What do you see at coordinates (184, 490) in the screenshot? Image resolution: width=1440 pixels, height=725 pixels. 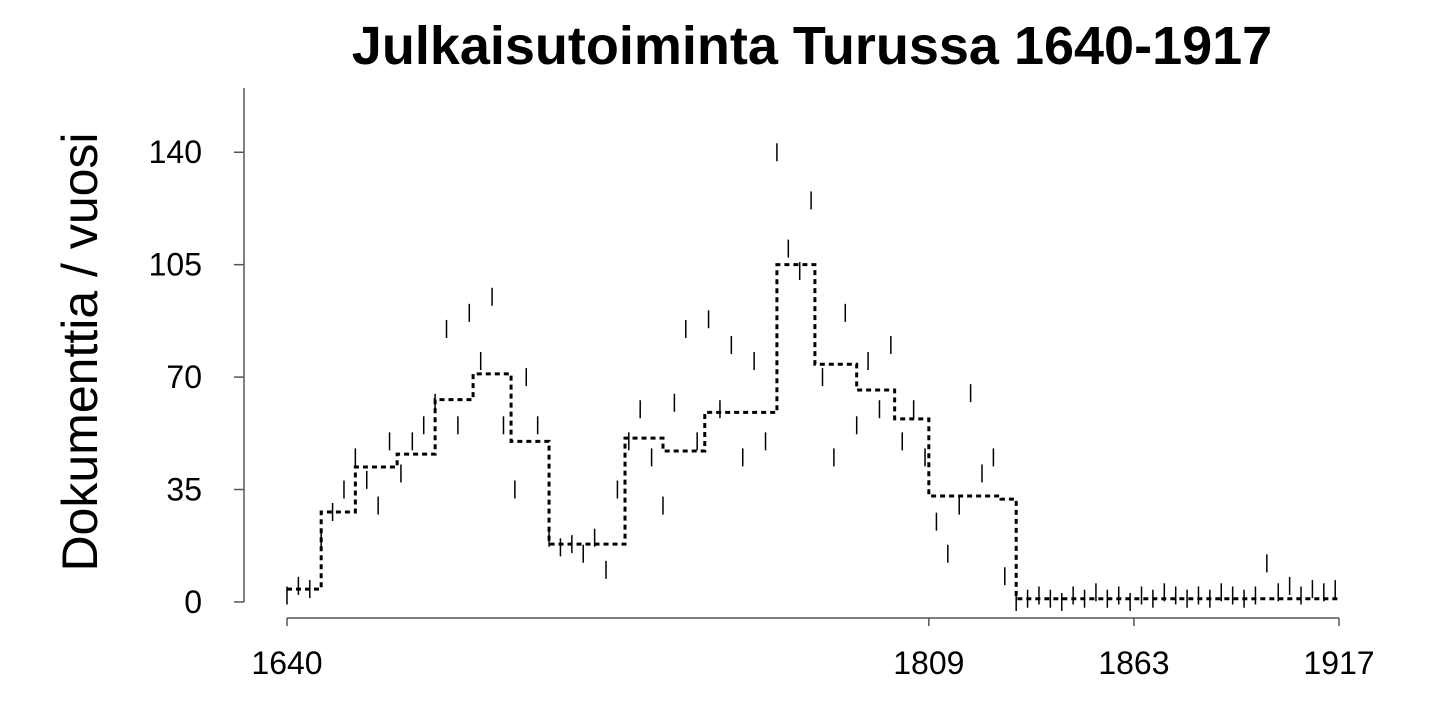 I see `y-tick-label: 35` at bounding box center [184, 490].